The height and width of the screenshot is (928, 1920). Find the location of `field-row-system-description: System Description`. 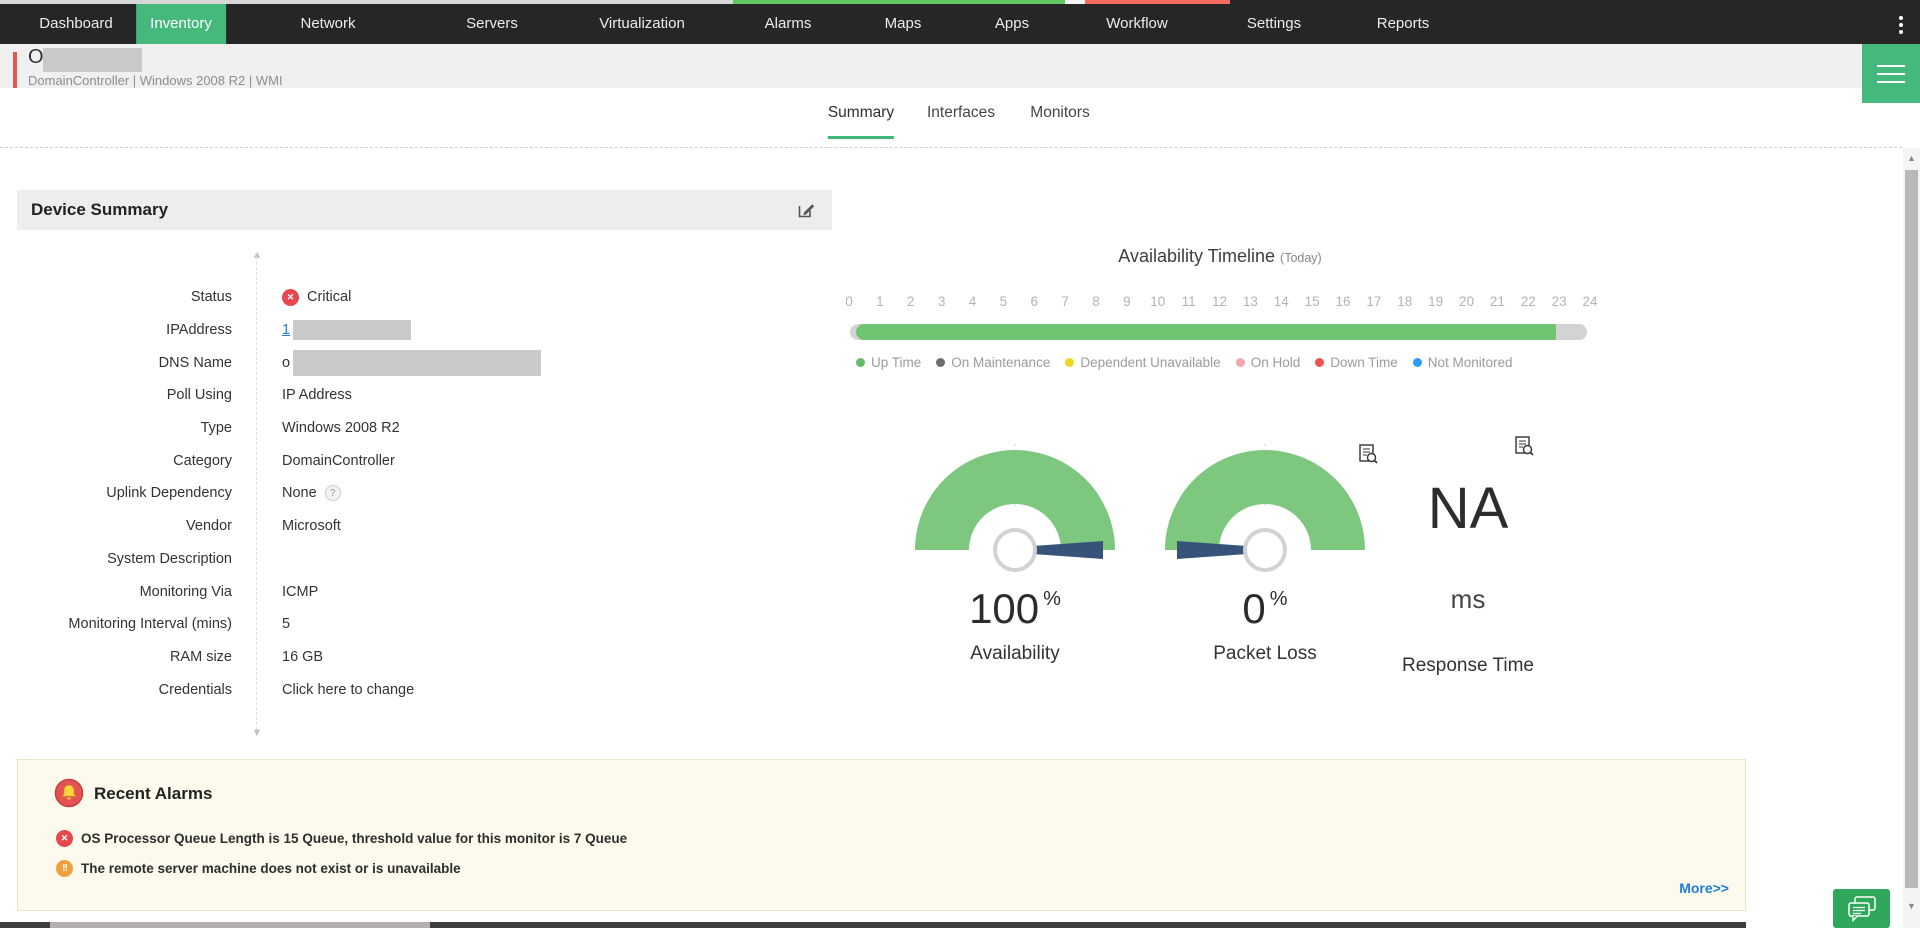

field-row-system-description: System Description is located at coordinates (416, 559).